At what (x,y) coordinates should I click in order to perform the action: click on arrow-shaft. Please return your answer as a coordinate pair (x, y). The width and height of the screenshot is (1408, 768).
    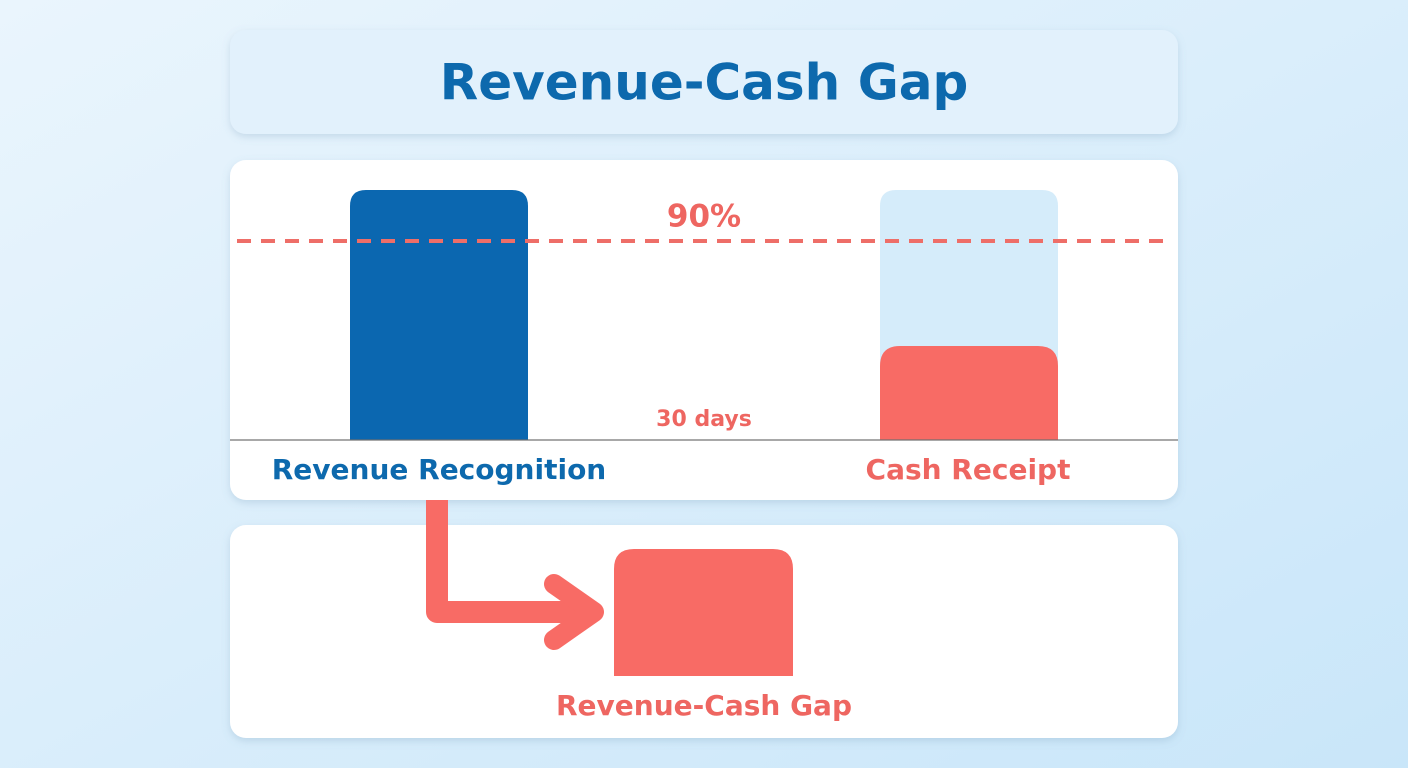
    Looking at the image, I should click on (504, 561).